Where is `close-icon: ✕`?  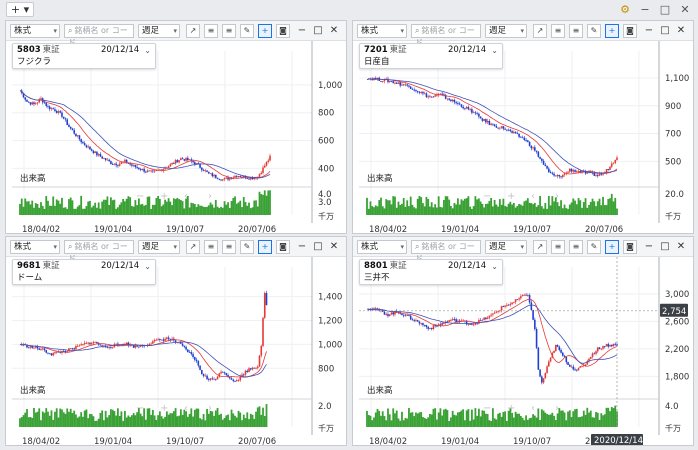
close-icon: ✕ is located at coordinates (685, 9).